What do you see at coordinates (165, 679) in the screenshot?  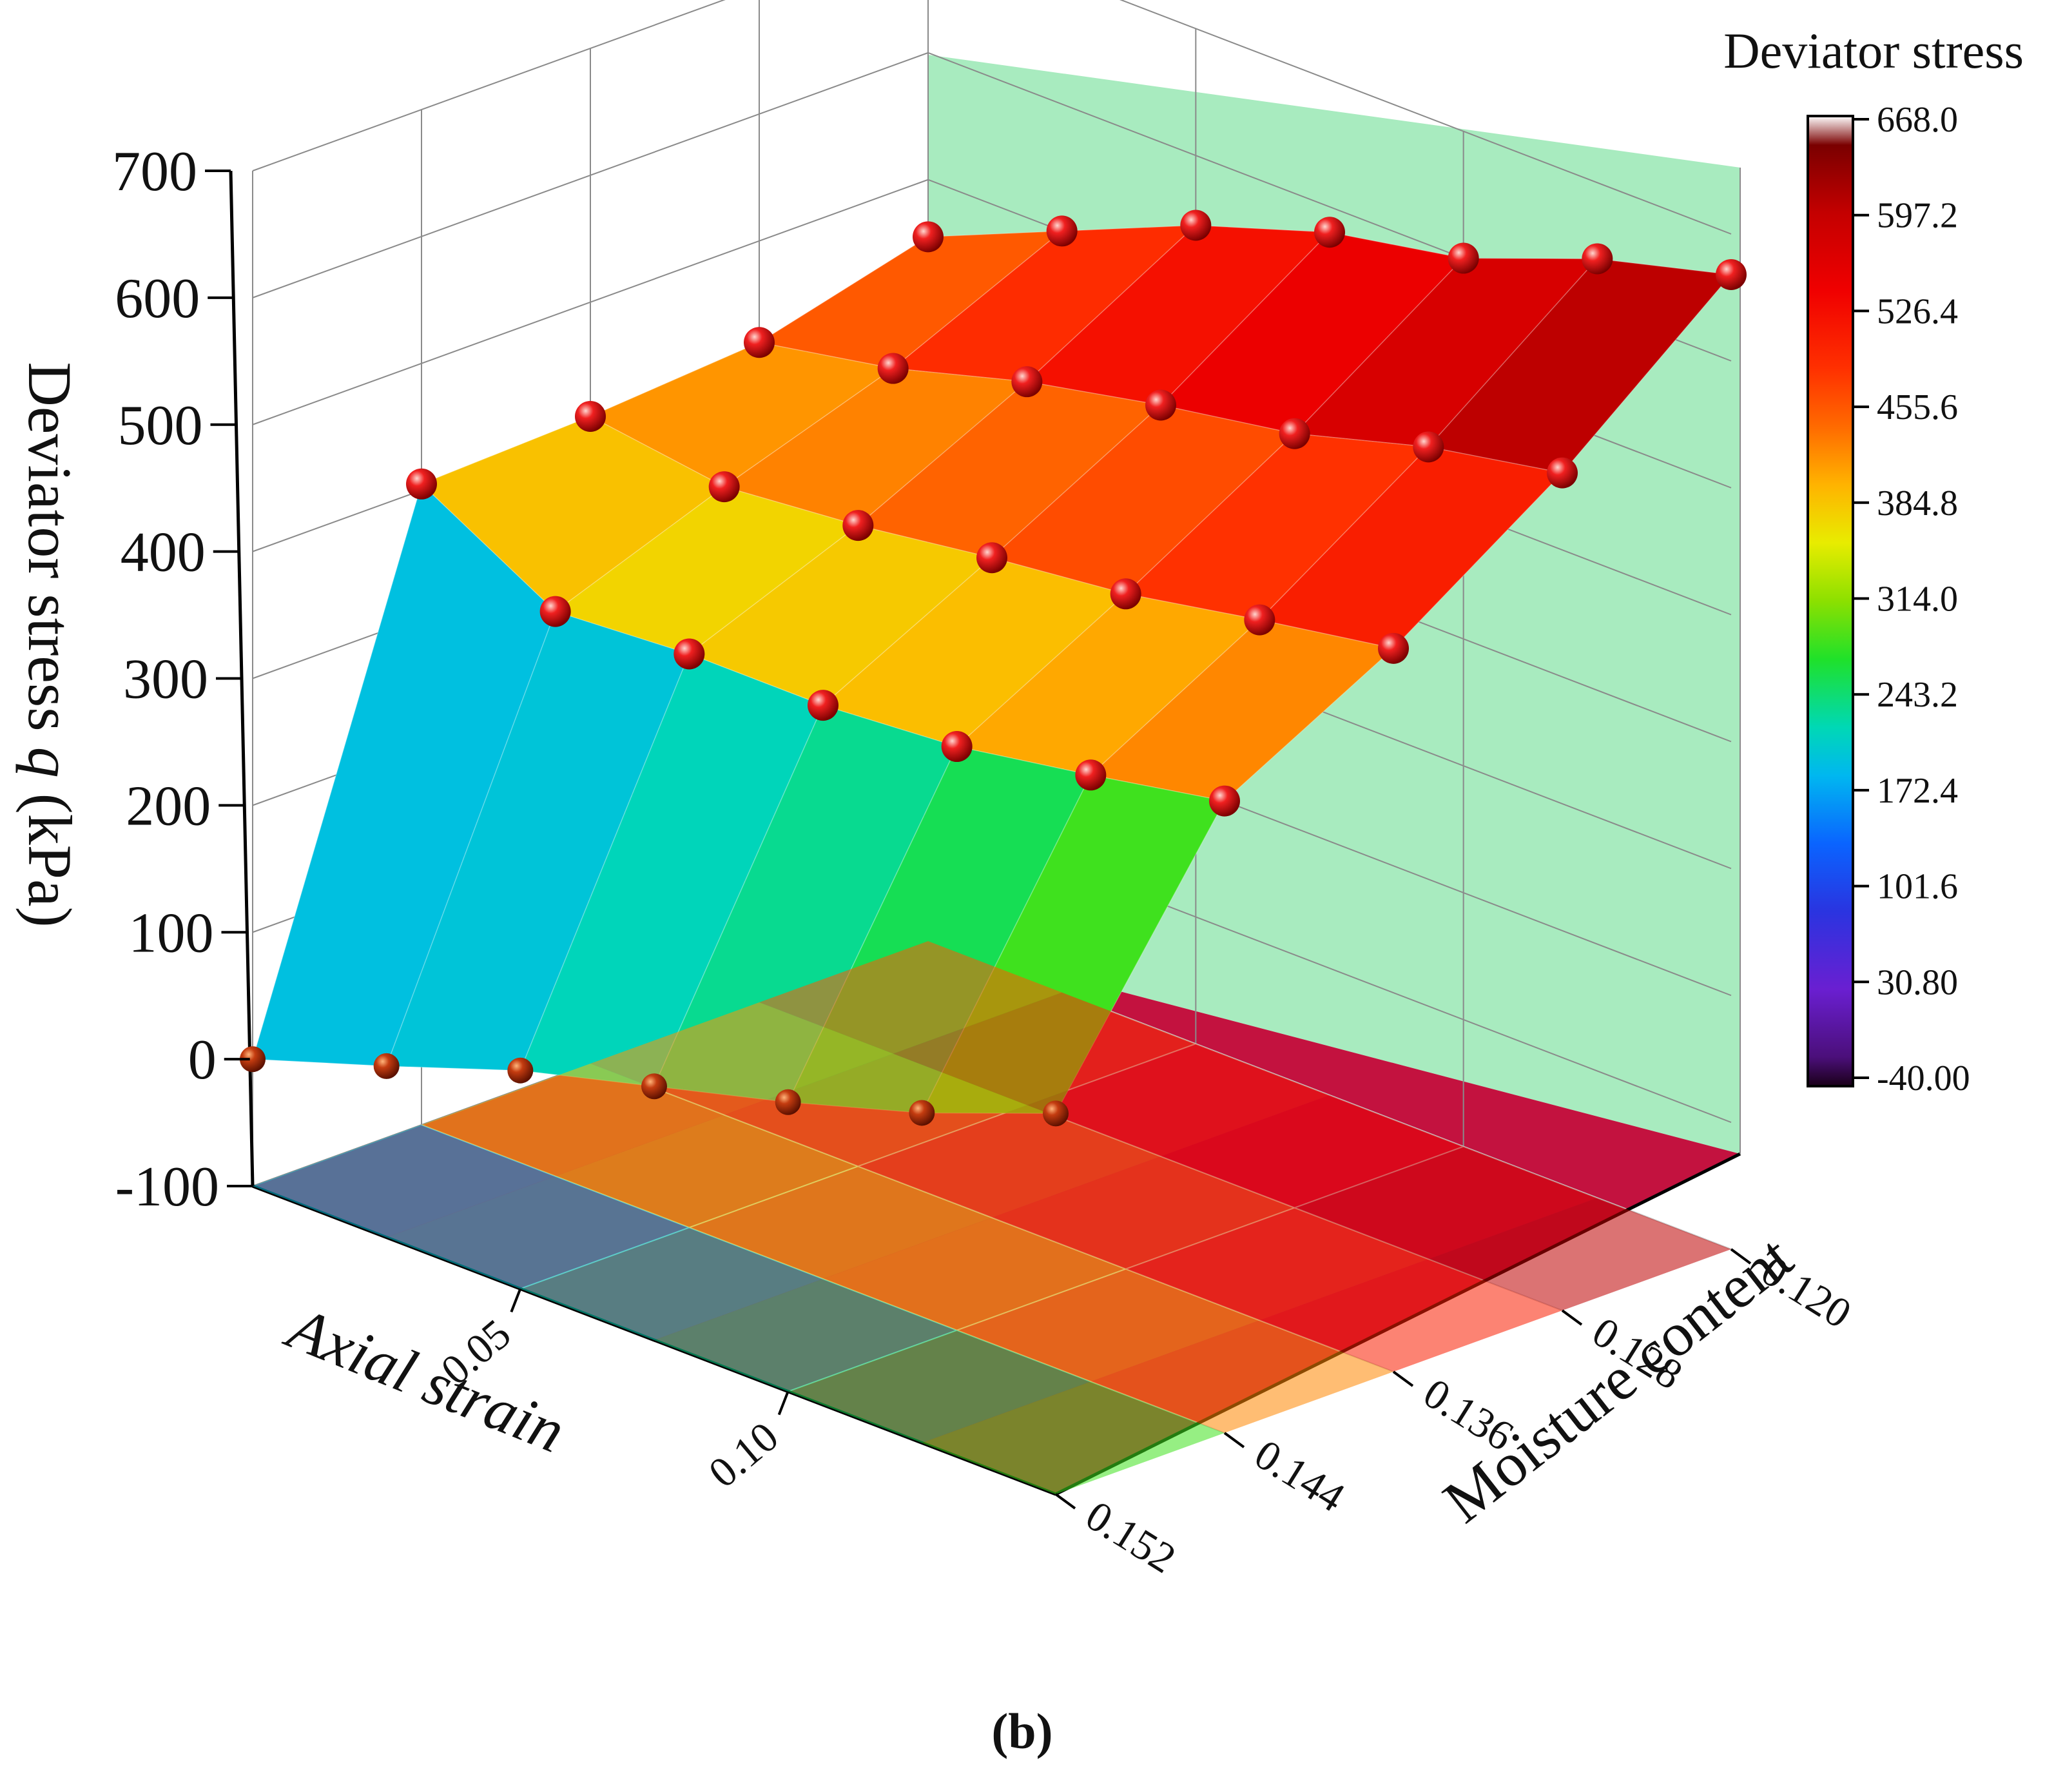 I see `z-tick-label: 300` at bounding box center [165, 679].